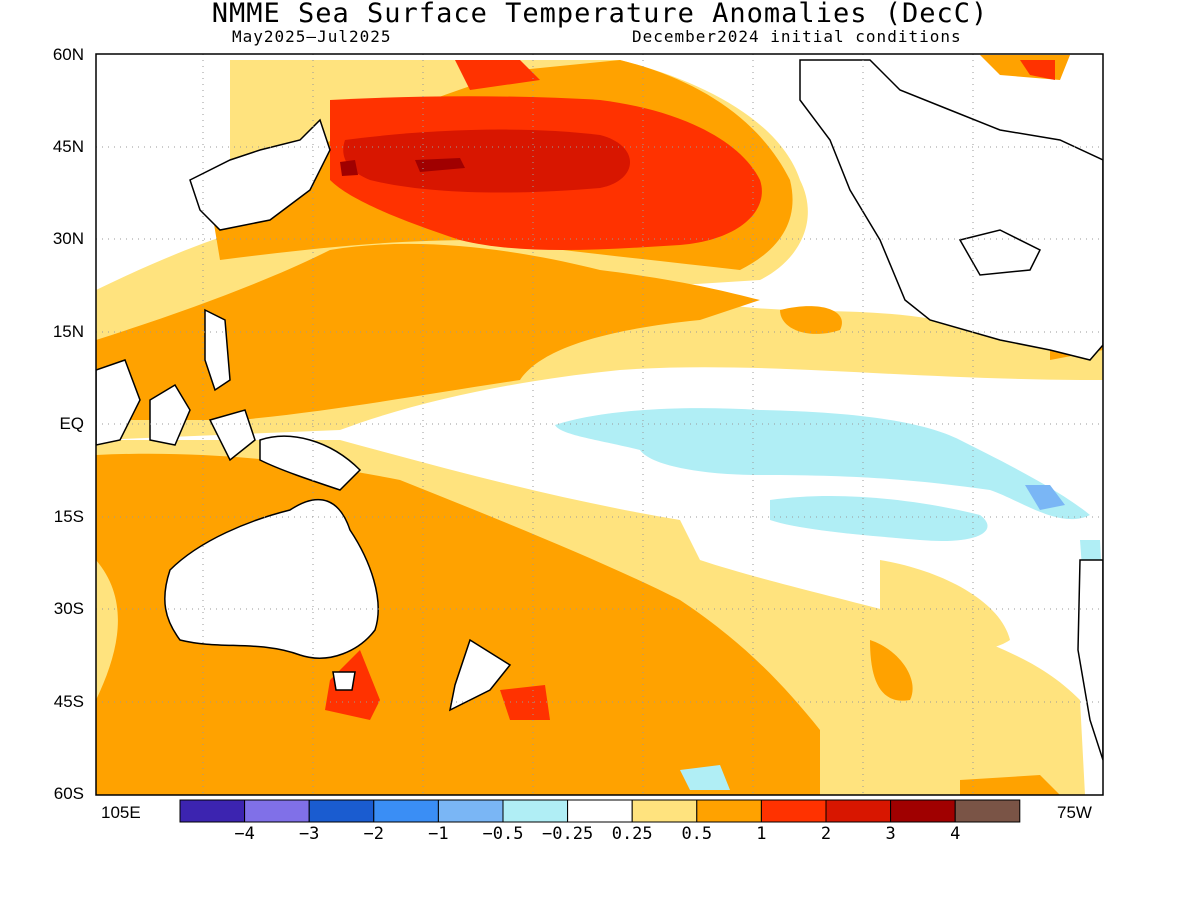 The image size is (1200, 900). Describe the element at coordinates (68, 331) in the screenshot. I see `lat-label-15n: 15N` at that location.